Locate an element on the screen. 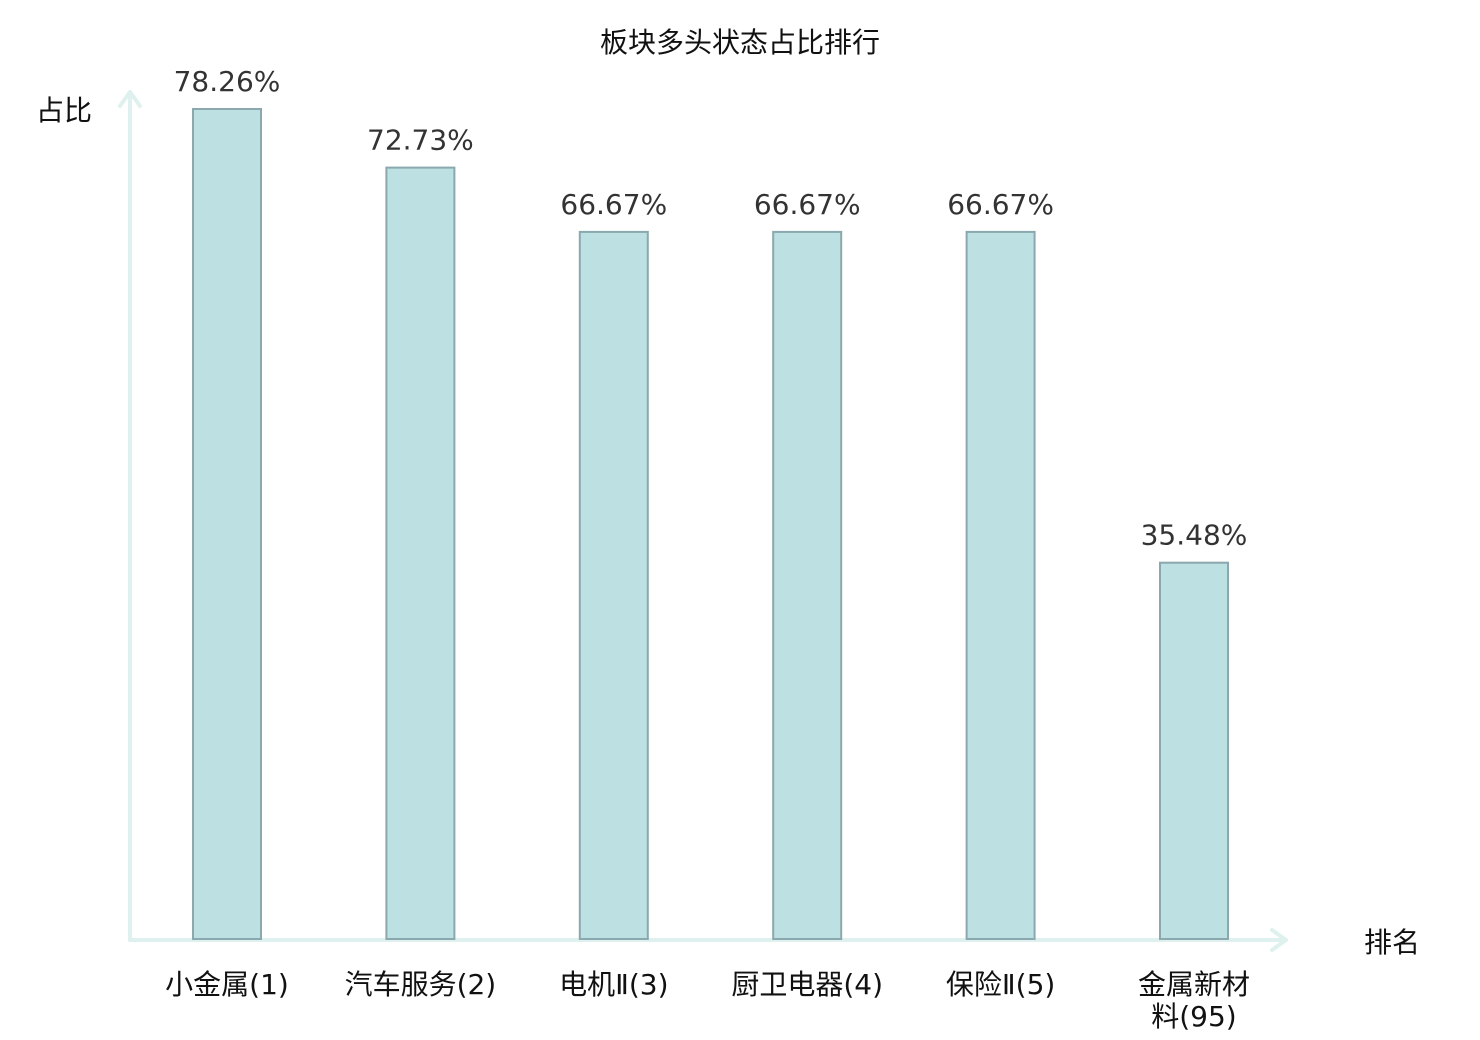  x-axis-title: 排名 is located at coordinates (1392, 942).